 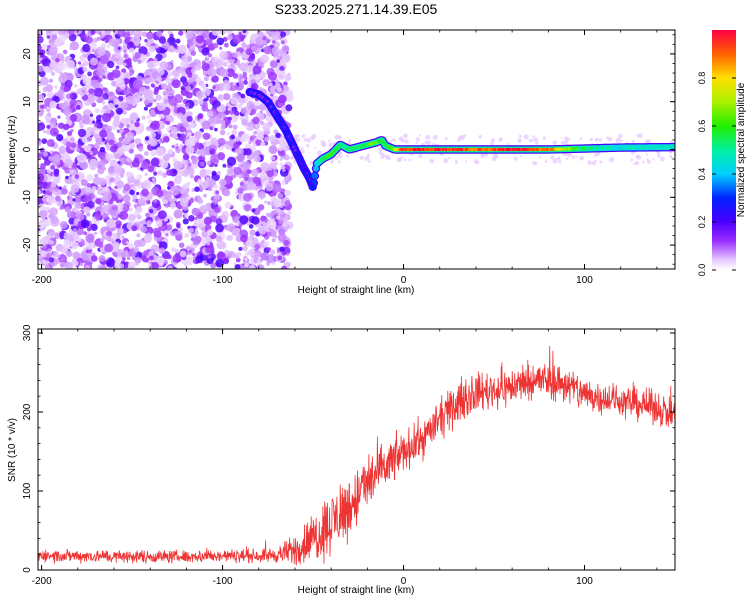 What do you see at coordinates (223, 581) in the screenshot?
I see `snr-xtick-label: -100` at bounding box center [223, 581].